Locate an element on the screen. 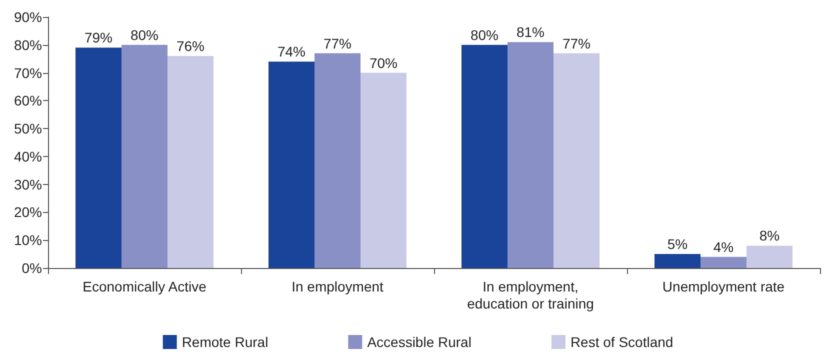 The height and width of the screenshot is (358, 836). data-label: 70% is located at coordinates (383, 62).